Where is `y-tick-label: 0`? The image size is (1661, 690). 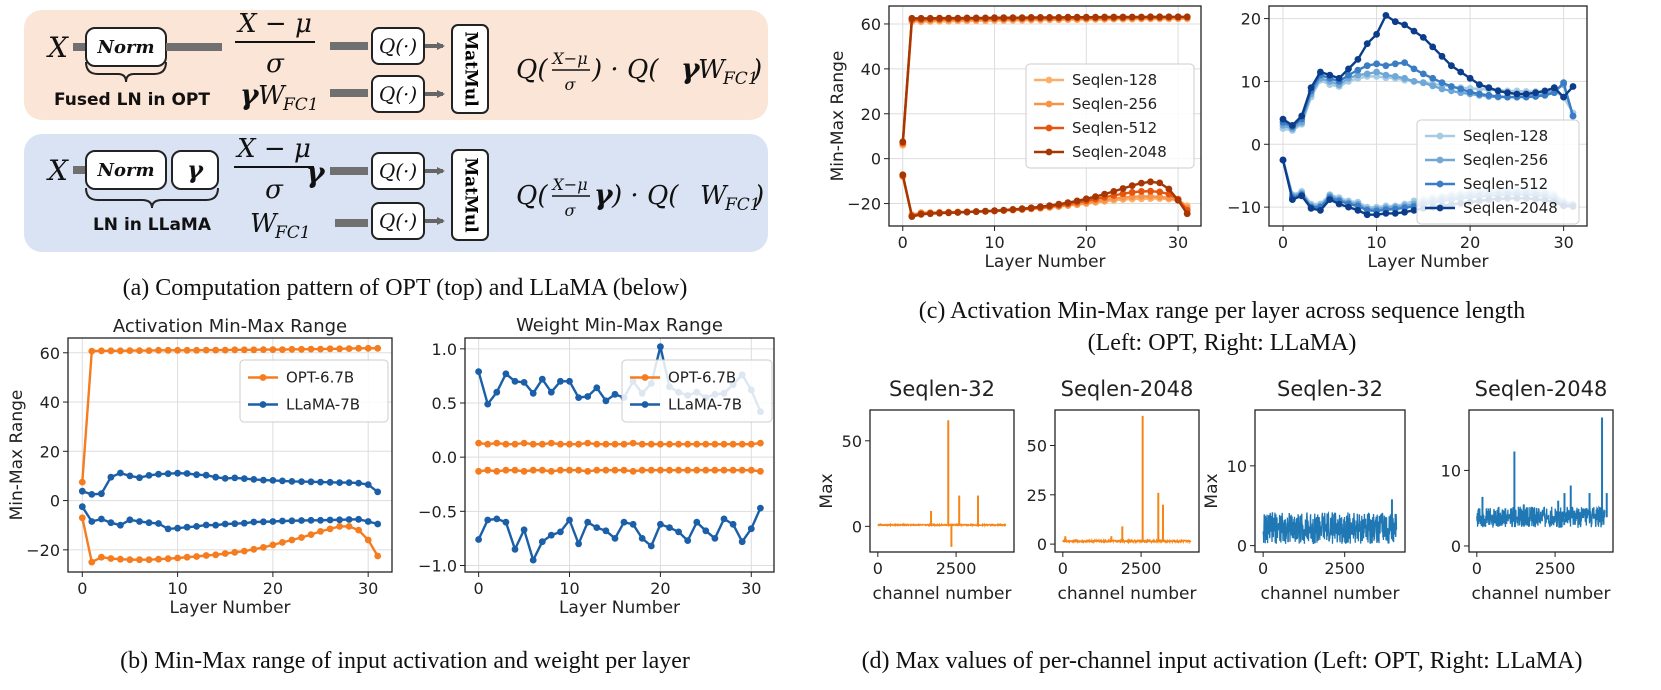 y-tick-label: 0 is located at coordinates (876, 159).